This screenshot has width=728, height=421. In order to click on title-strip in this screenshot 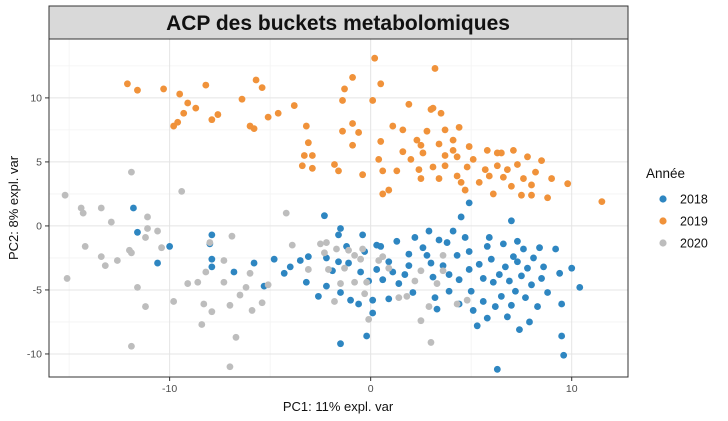, I will do `click(338, 22)`.